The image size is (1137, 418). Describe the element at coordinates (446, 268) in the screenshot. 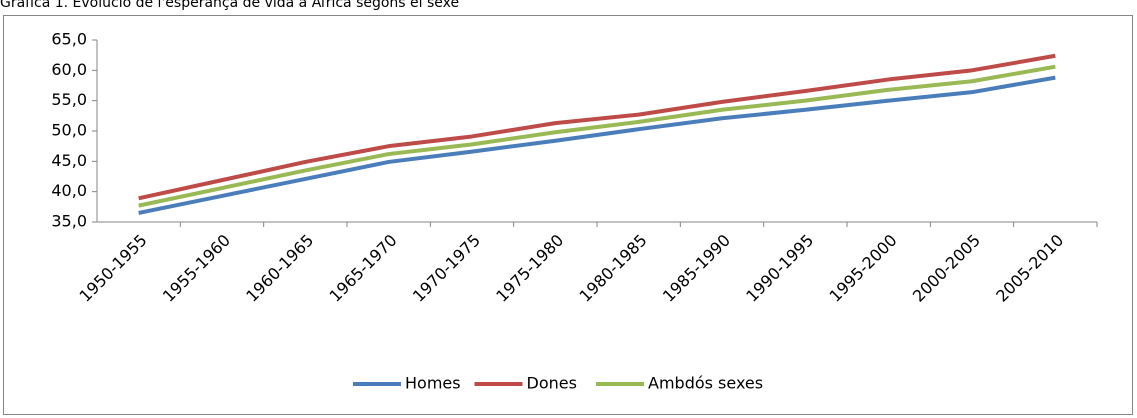

I see `x-tick-label: 1970-1975` at that location.